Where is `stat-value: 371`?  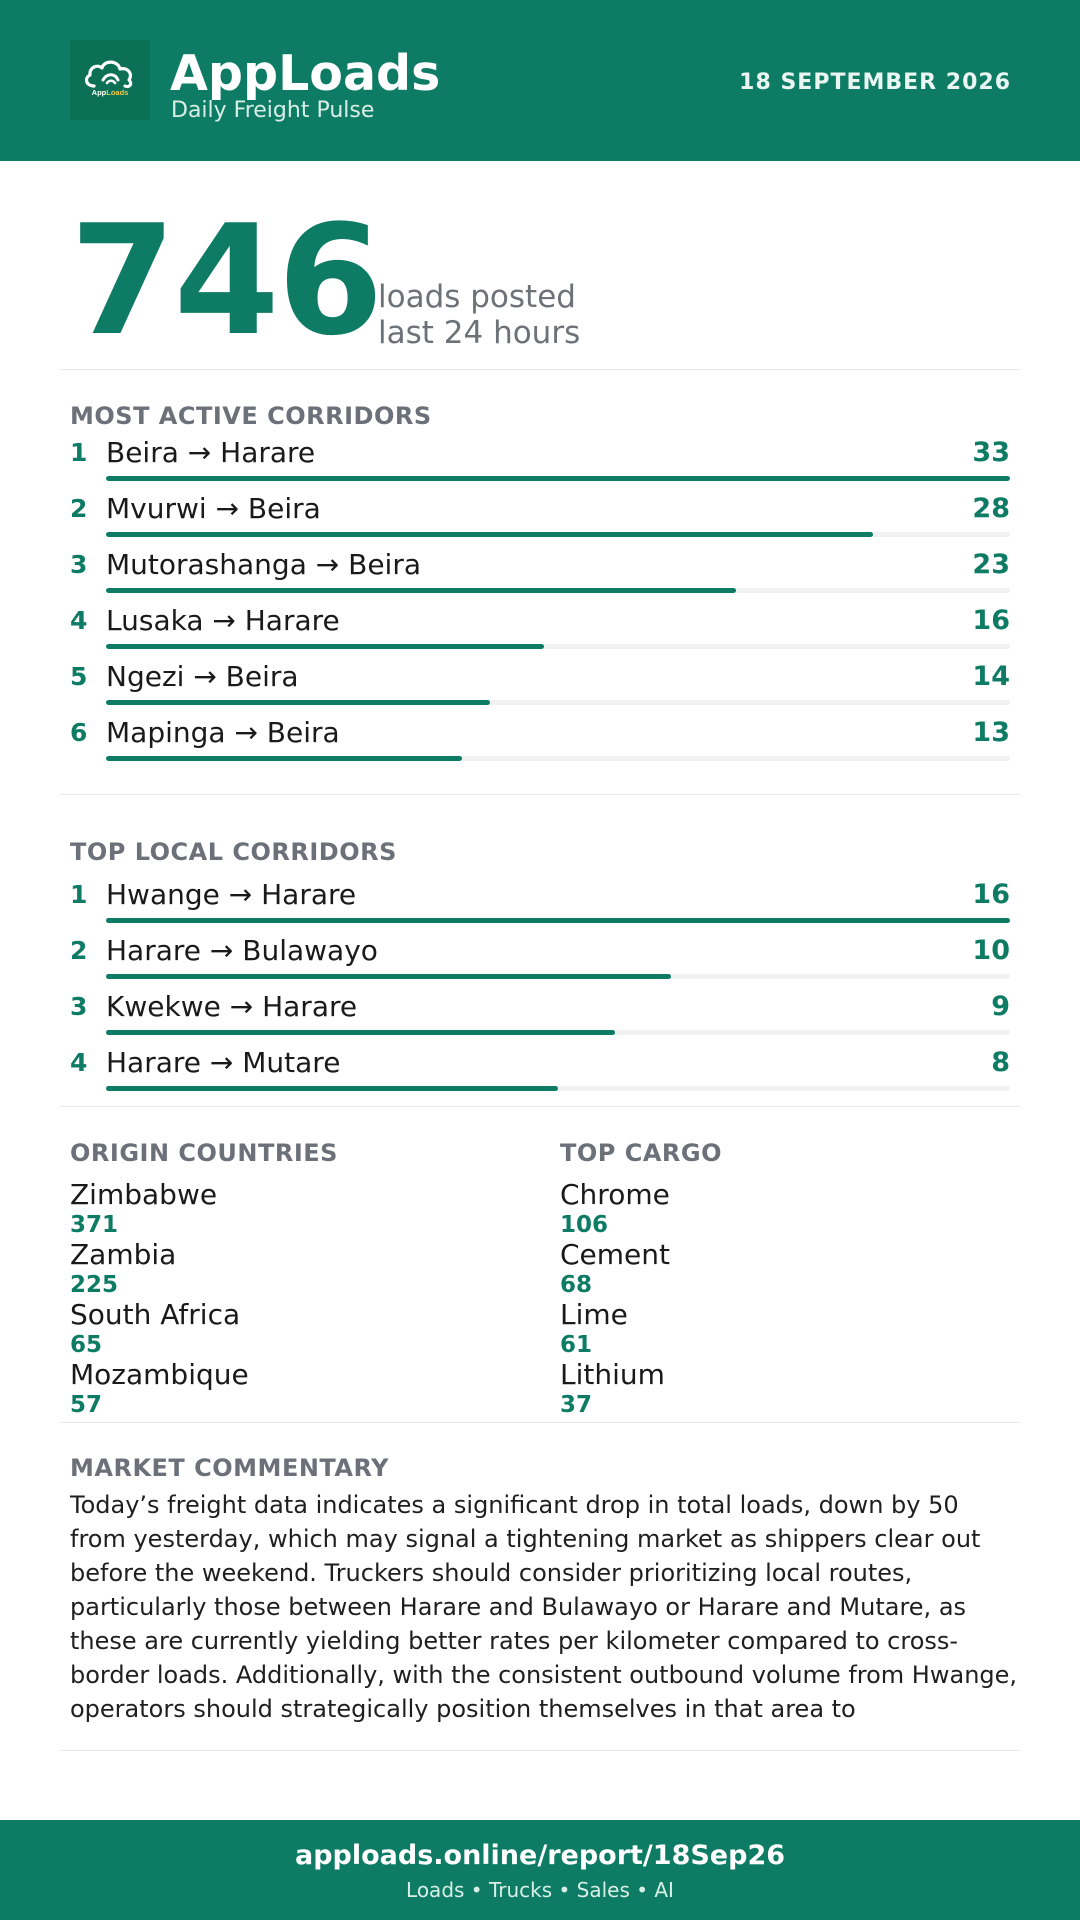 stat-value: 371 is located at coordinates (94, 1225).